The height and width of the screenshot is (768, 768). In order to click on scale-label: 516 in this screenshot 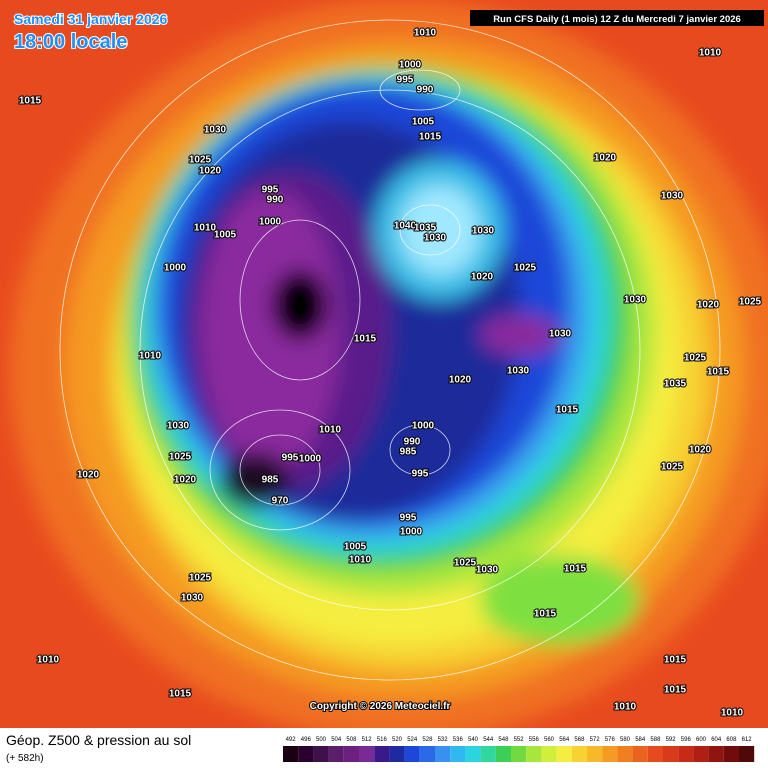, I will do `click(382, 740)`.